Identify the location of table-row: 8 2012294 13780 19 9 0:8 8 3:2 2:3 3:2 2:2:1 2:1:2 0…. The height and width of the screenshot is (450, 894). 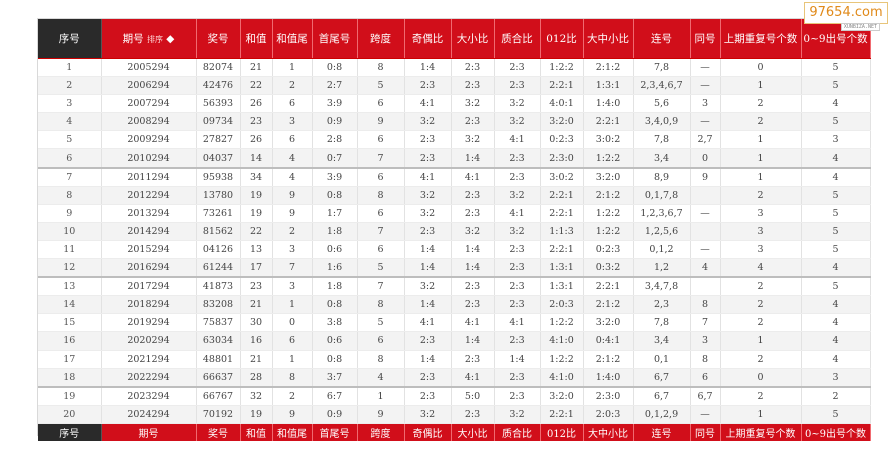
(454, 195).